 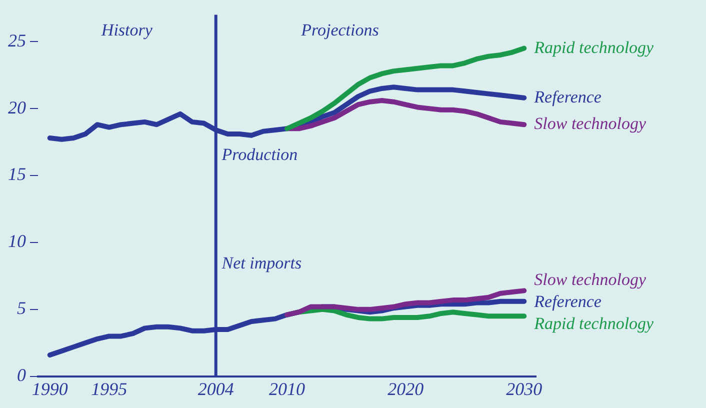 What do you see at coordinates (21, 308) in the screenshot?
I see `y-tick-label: 5` at bounding box center [21, 308].